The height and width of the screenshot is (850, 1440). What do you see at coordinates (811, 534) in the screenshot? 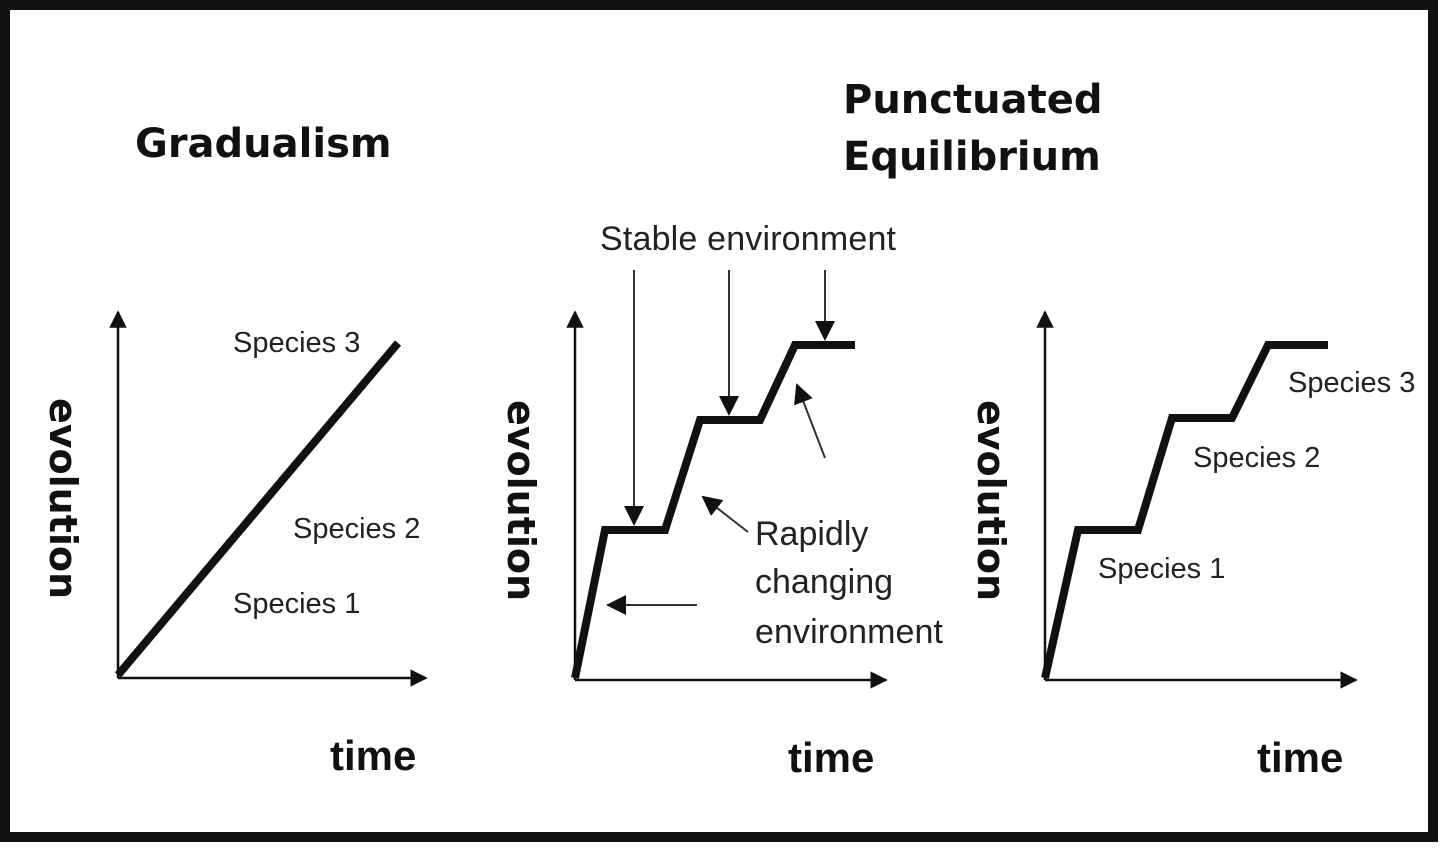
I see `rapid-label-line1: Rapidly` at bounding box center [811, 534].